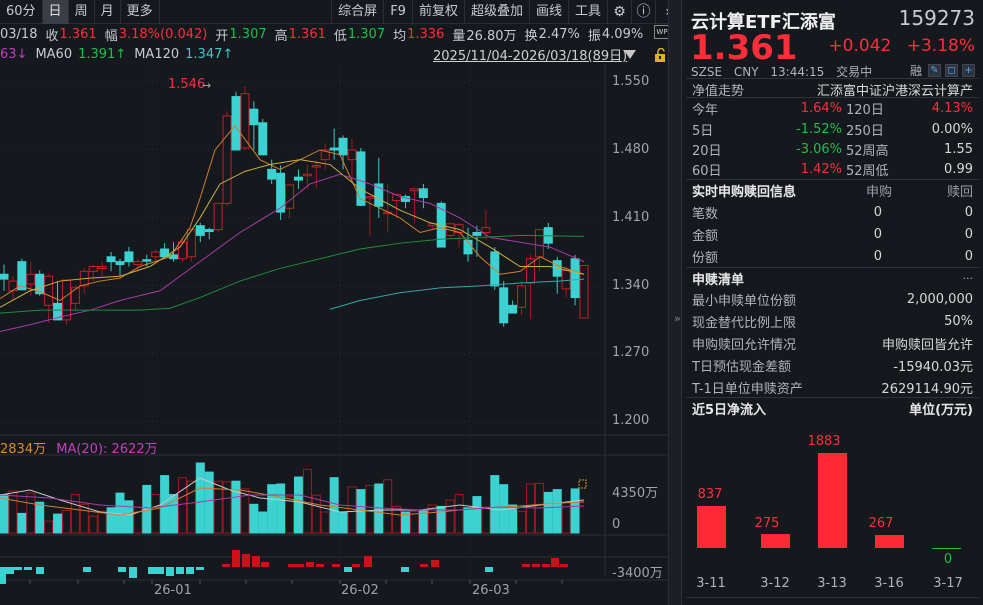 This screenshot has height=605, width=983. What do you see at coordinates (559, 34) in the screenshot?
I see `turnover-value: 2.47%` at bounding box center [559, 34].